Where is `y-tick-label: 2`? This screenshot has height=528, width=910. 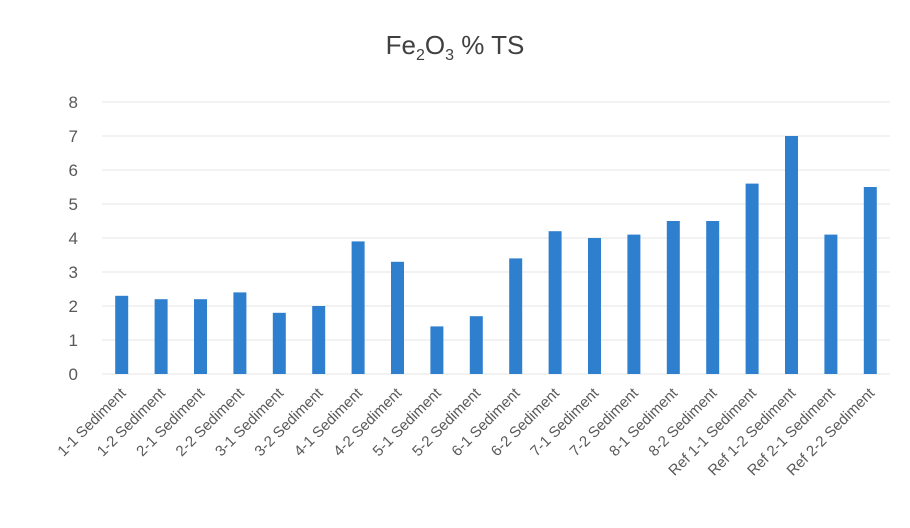 y-tick-label: 2 is located at coordinates (73, 306).